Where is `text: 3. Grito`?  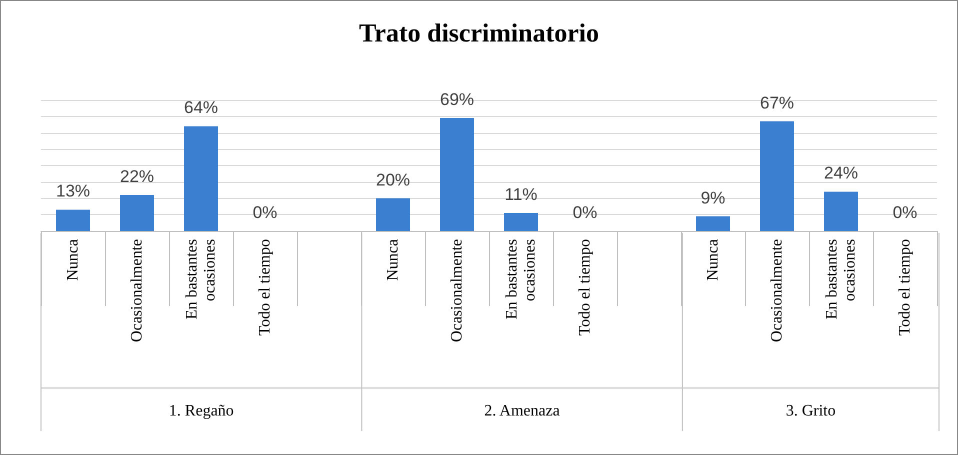 text: 3. Grito is located at coordinates (811, 411).